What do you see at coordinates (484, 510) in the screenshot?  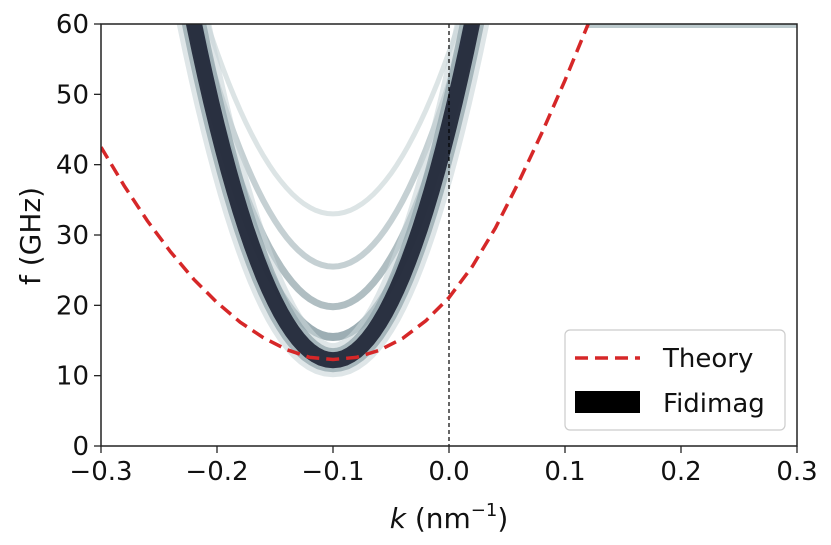 I see `x-axis-unit-exponent: −1` at bounding box center [484, 510].